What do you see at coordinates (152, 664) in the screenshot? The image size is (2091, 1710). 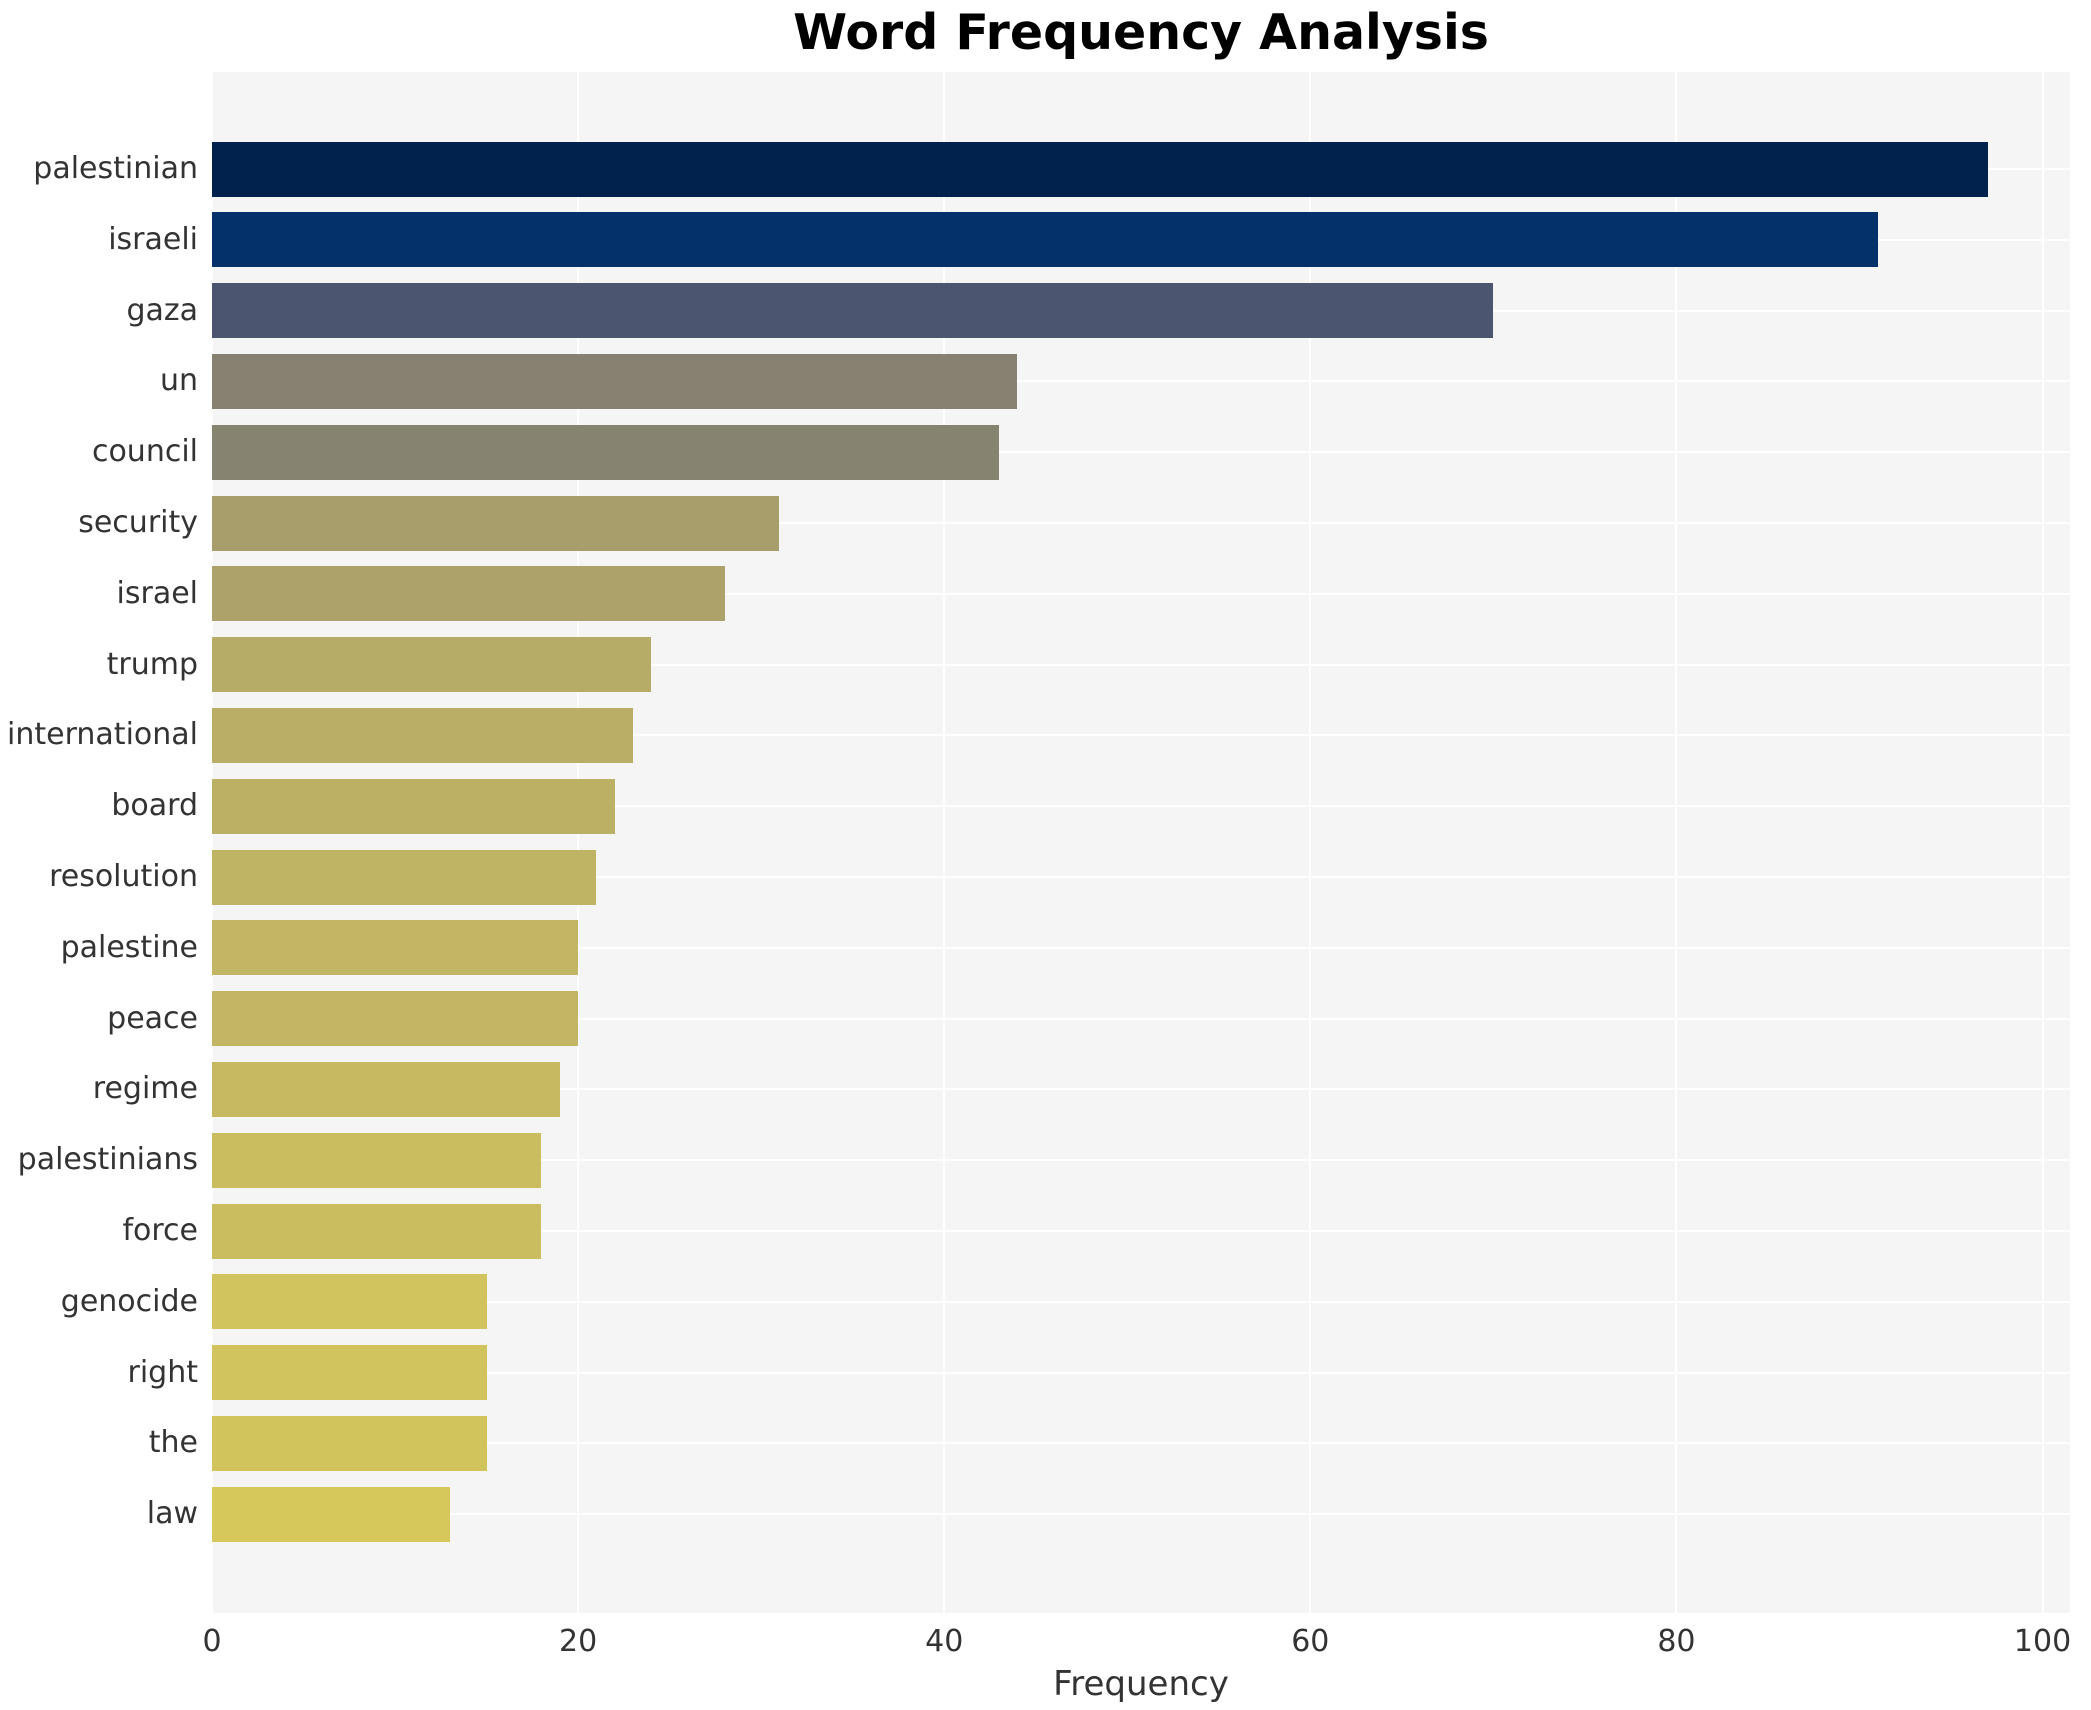 I see `y-tick-label-trump: trump` at bounding box center [152, 664].